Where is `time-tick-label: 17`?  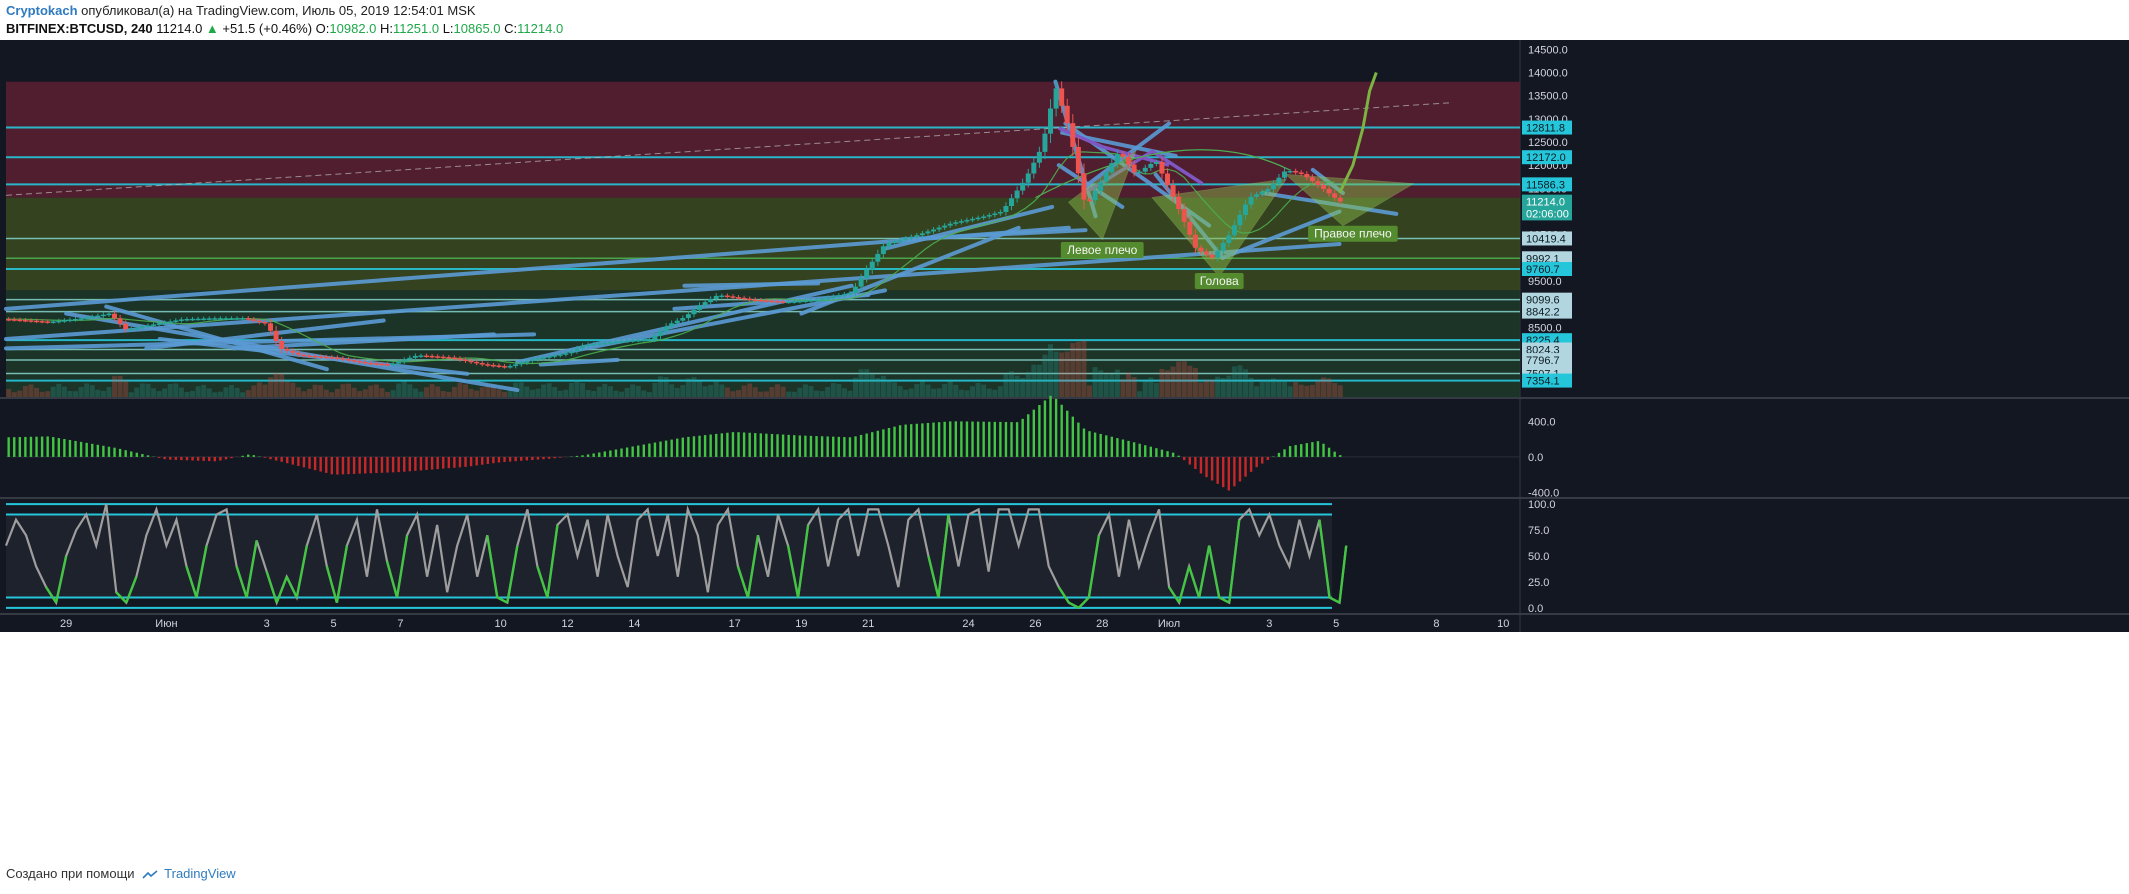
time-tick-label: 17 is located at coordinates (734, 624).